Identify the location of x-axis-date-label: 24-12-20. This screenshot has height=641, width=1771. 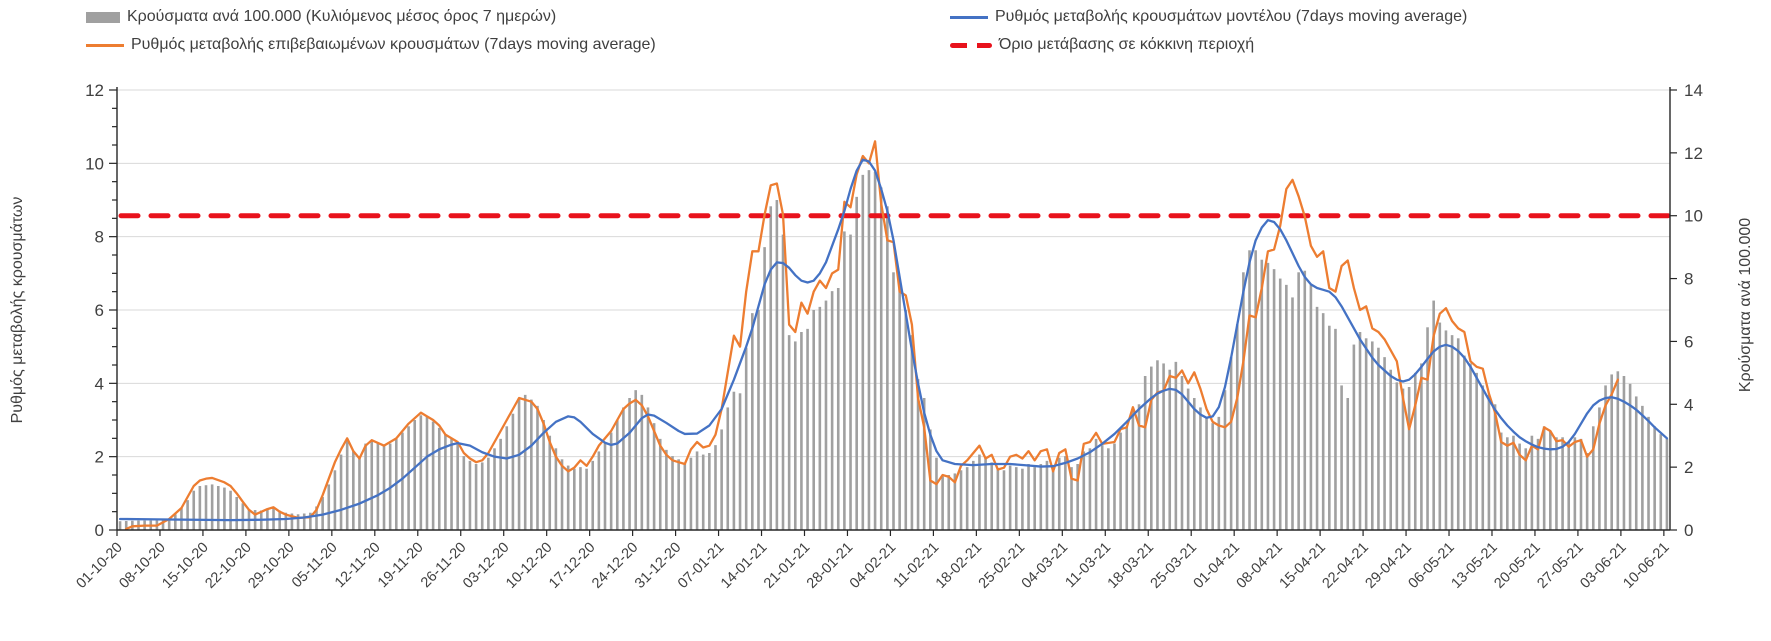
(615, 566).